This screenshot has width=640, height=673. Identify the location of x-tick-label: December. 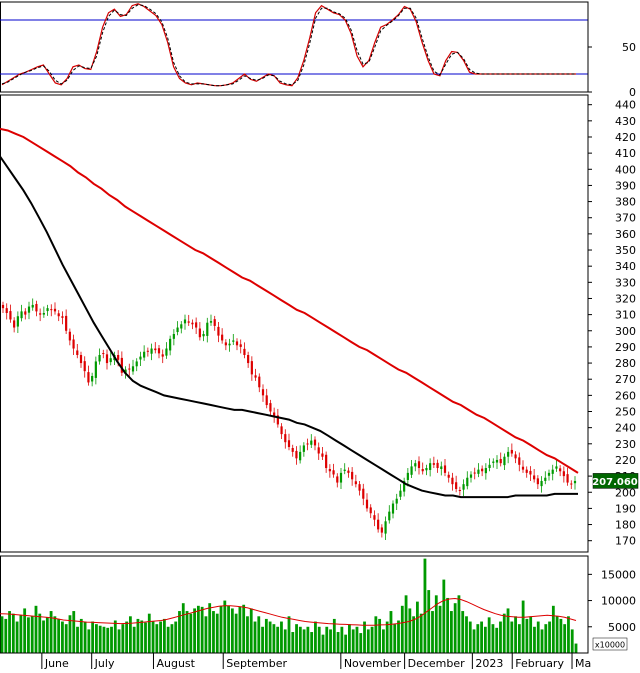
(437, 663).